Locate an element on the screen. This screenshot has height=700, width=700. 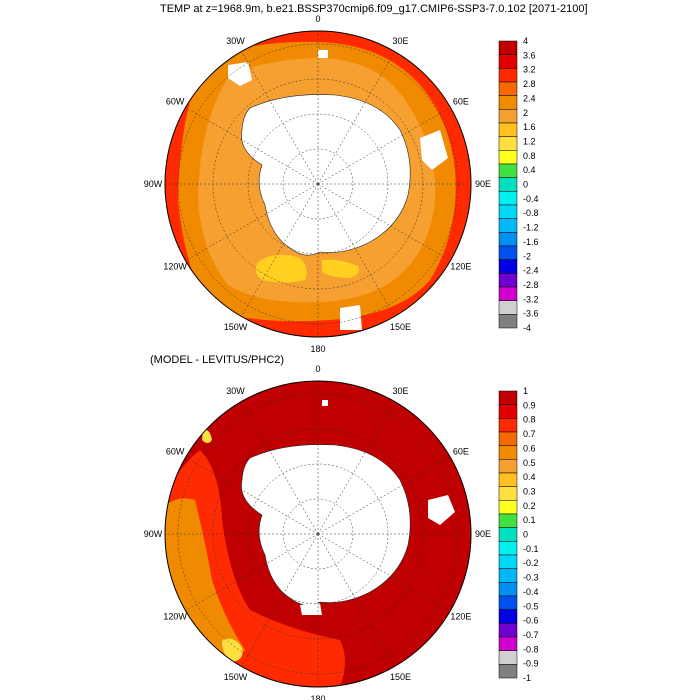
panel2-lon-label-0: 0 is located at coordinates (317, 369).